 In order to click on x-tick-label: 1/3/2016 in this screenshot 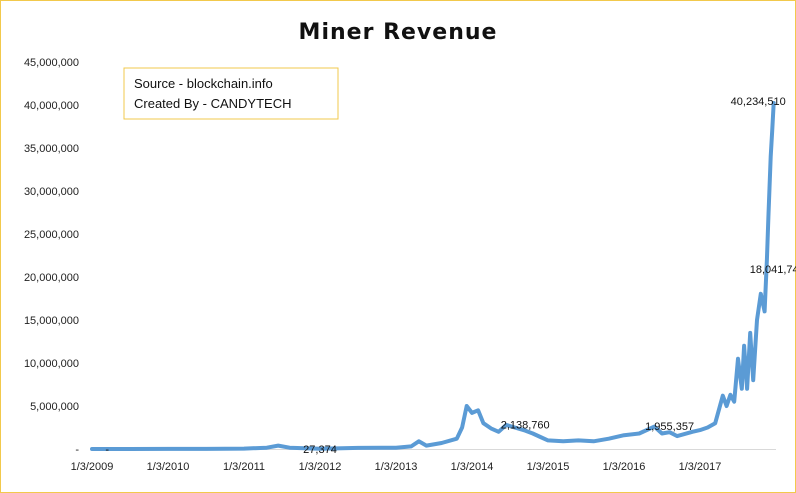, I will do `click(624, 467)`.